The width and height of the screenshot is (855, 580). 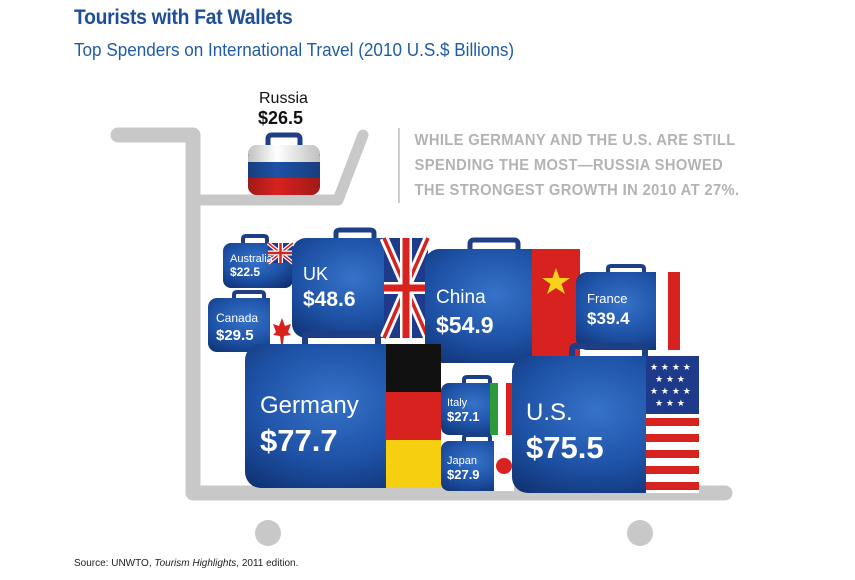 What do you see at coordinates (502, 300) in the screenshot?
I see `suitcase-china` at bounding box center [502, 300].